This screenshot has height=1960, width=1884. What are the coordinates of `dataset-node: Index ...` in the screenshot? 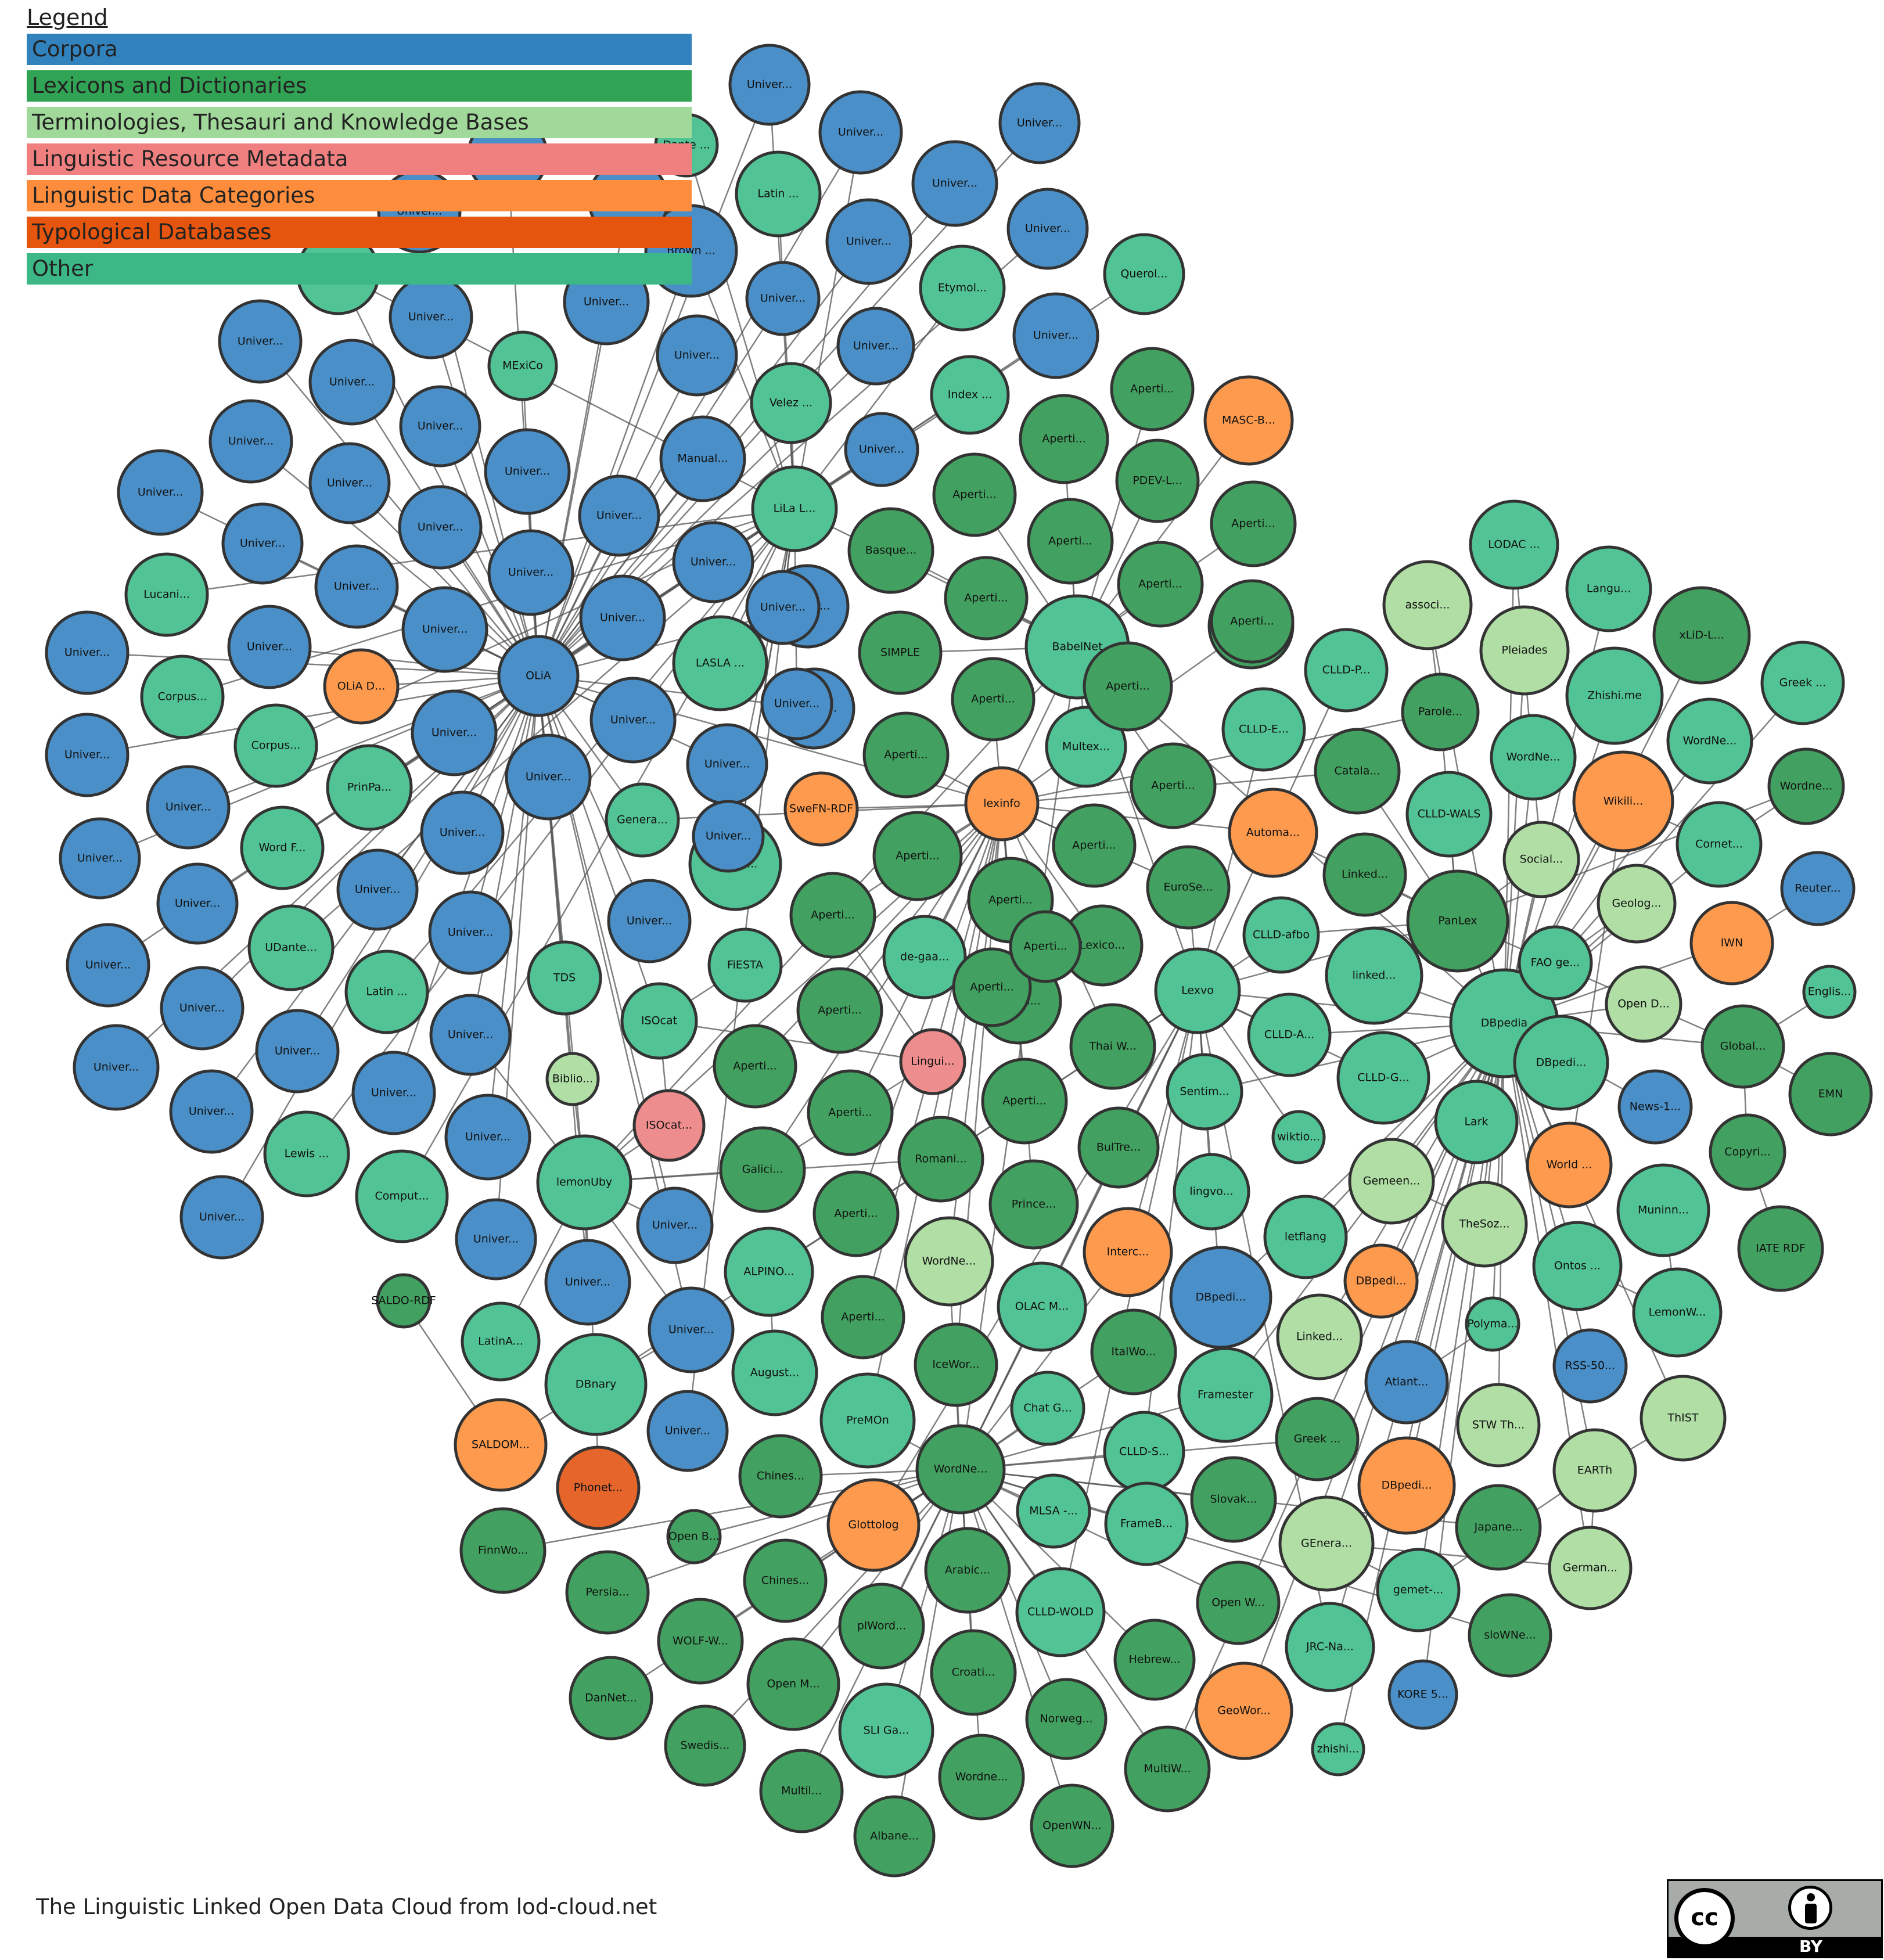 It's located at (970, 395).